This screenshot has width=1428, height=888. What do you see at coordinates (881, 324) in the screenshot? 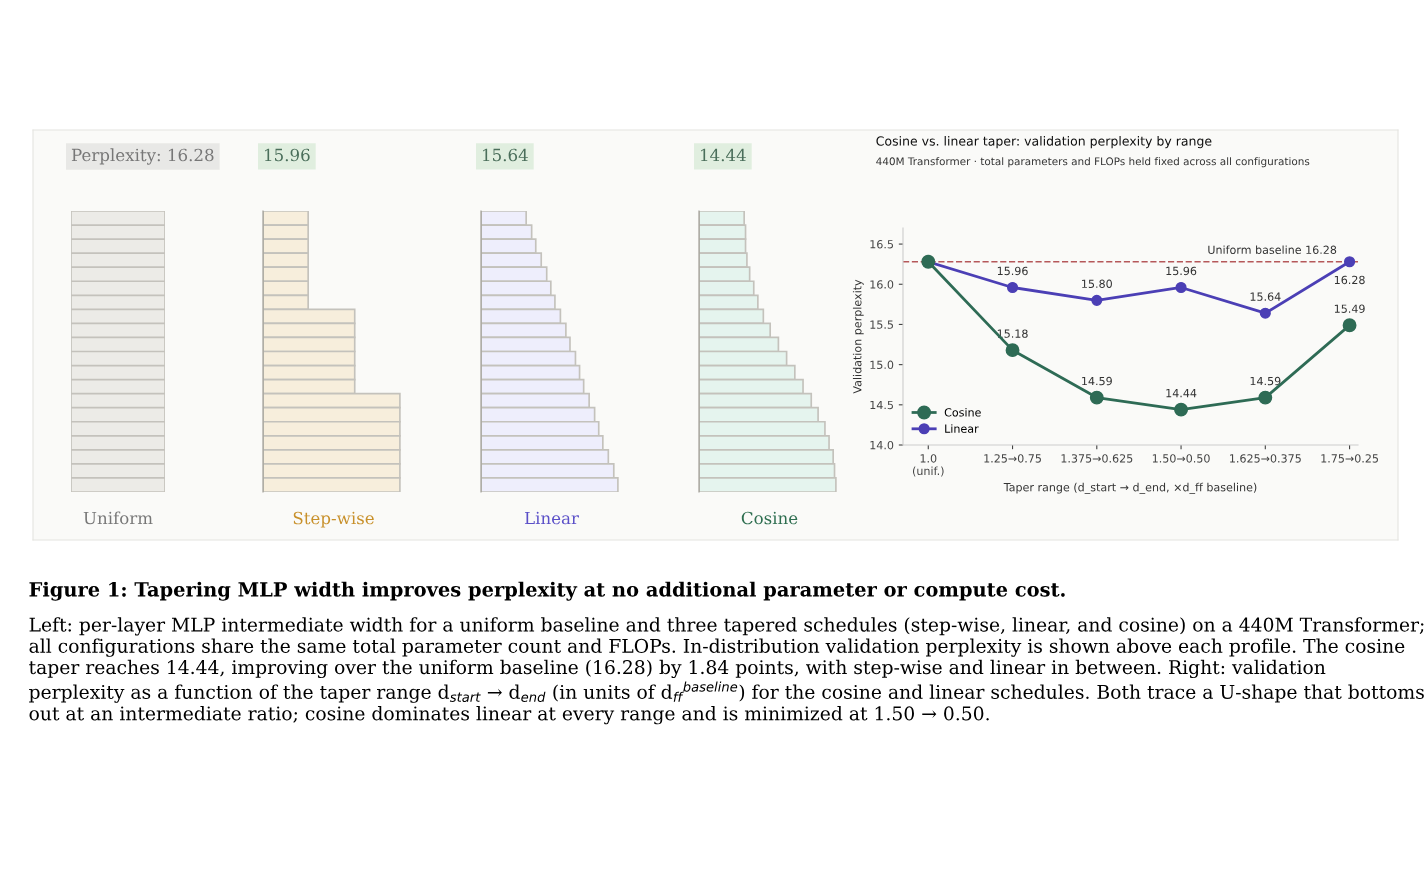
I see `y-tick-label: 15.5` at bounding box center [881, 324].